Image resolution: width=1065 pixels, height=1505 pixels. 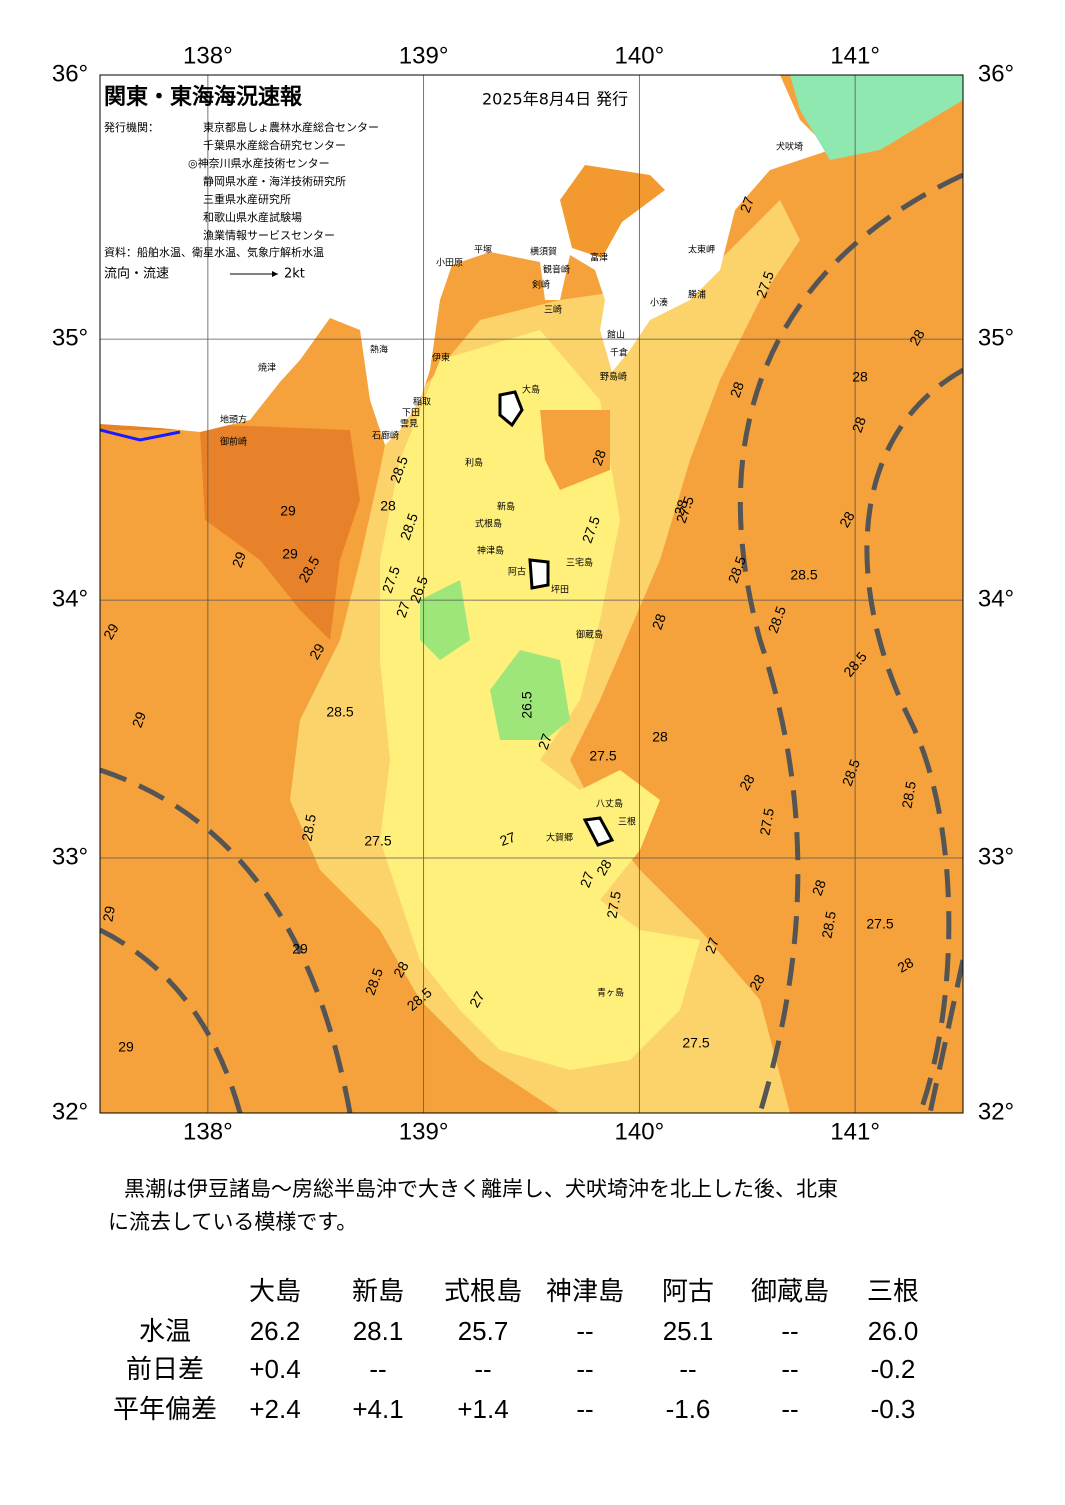 What do you see at coordinates (527, 704) in the screenshot?
I see `contour-label: 26.5` at bounding box center [527, 704].